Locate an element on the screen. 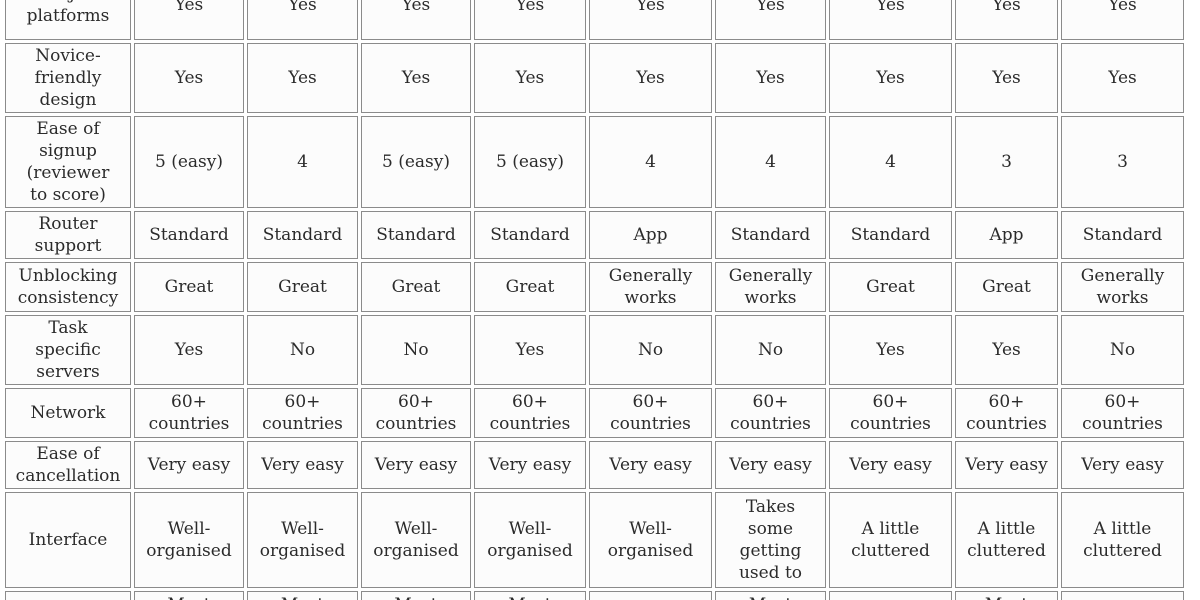  row-label: Ease of cancellation is located at coordinates (68, 465).